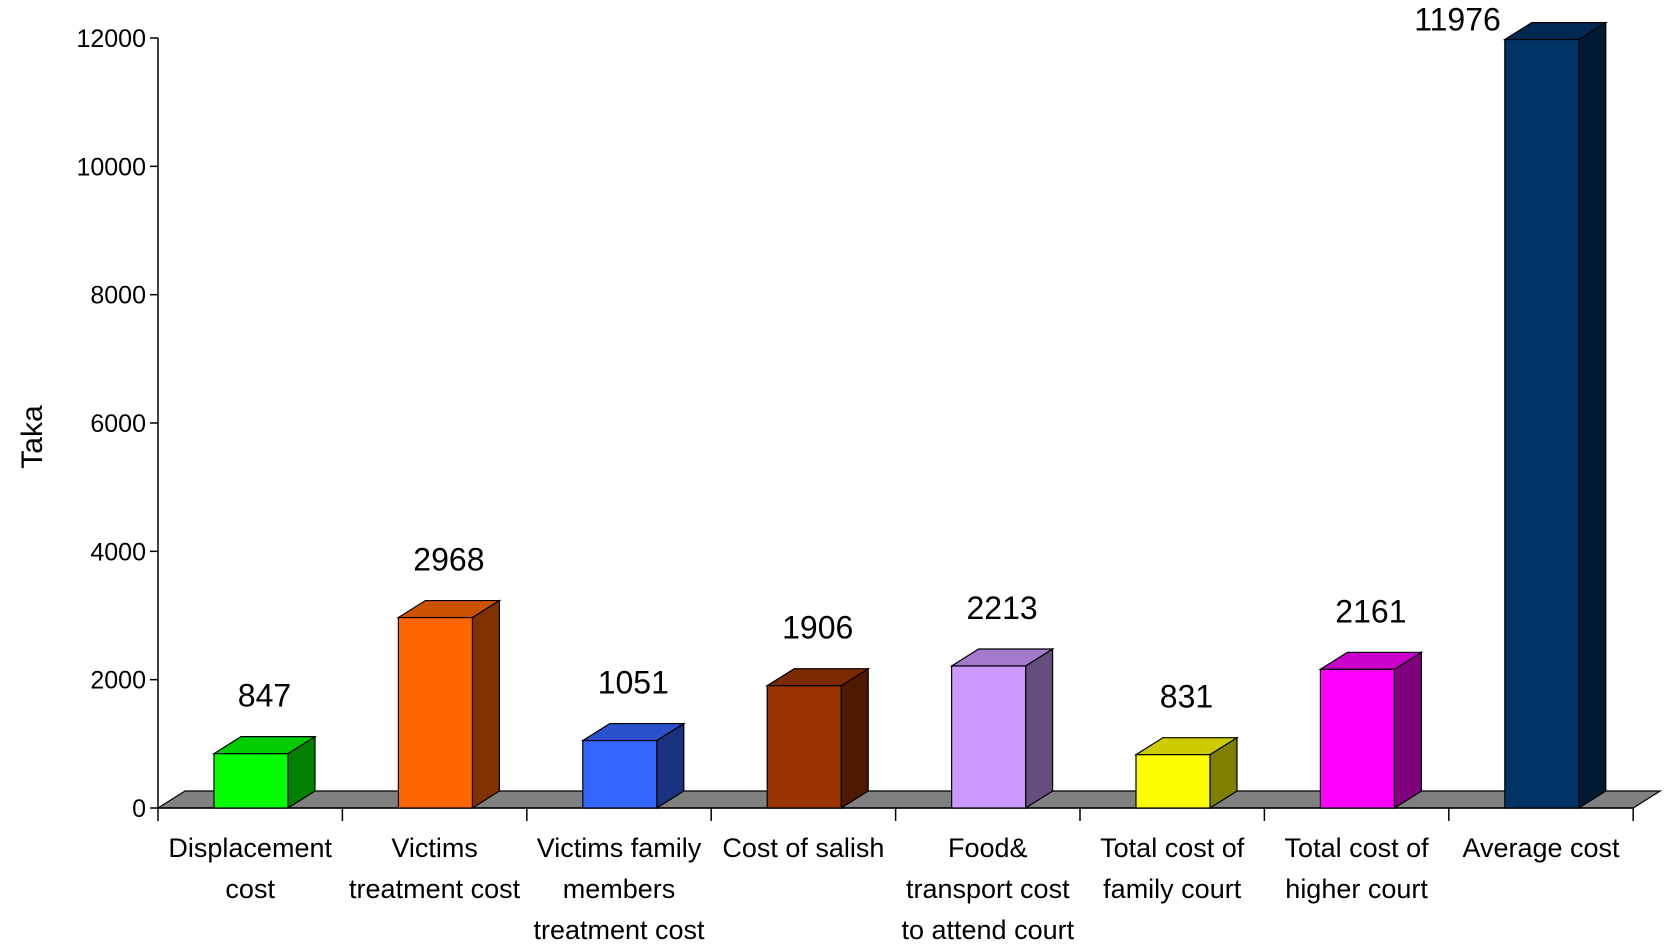 The width and height of the screenshot is (1671, 948). What do you see at coordinates (1172, 868) in the screenshot?
I see `category-label: Total cost of family court` at bounding box center [1172, 868].